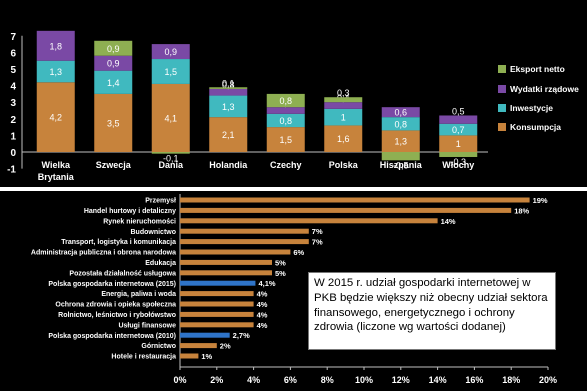  What do you see at coordinates (253, 380) in the screenshot?
I see `x-tick-label: 4%` at bounding box center [253, 380].